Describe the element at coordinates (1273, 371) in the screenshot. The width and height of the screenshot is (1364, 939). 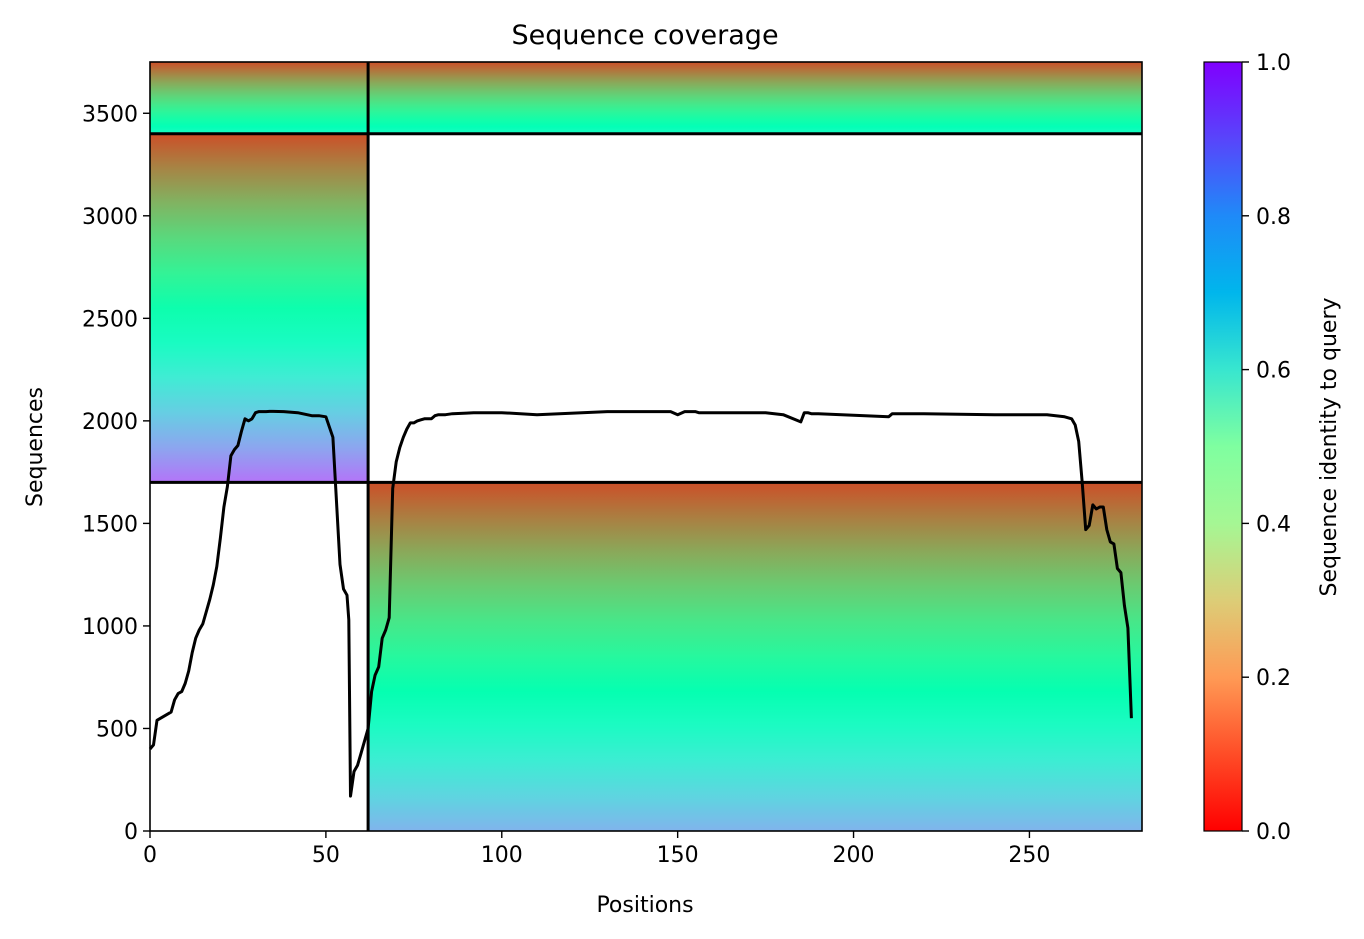
I see `colorbar-tick-label: 0.6` at that location.